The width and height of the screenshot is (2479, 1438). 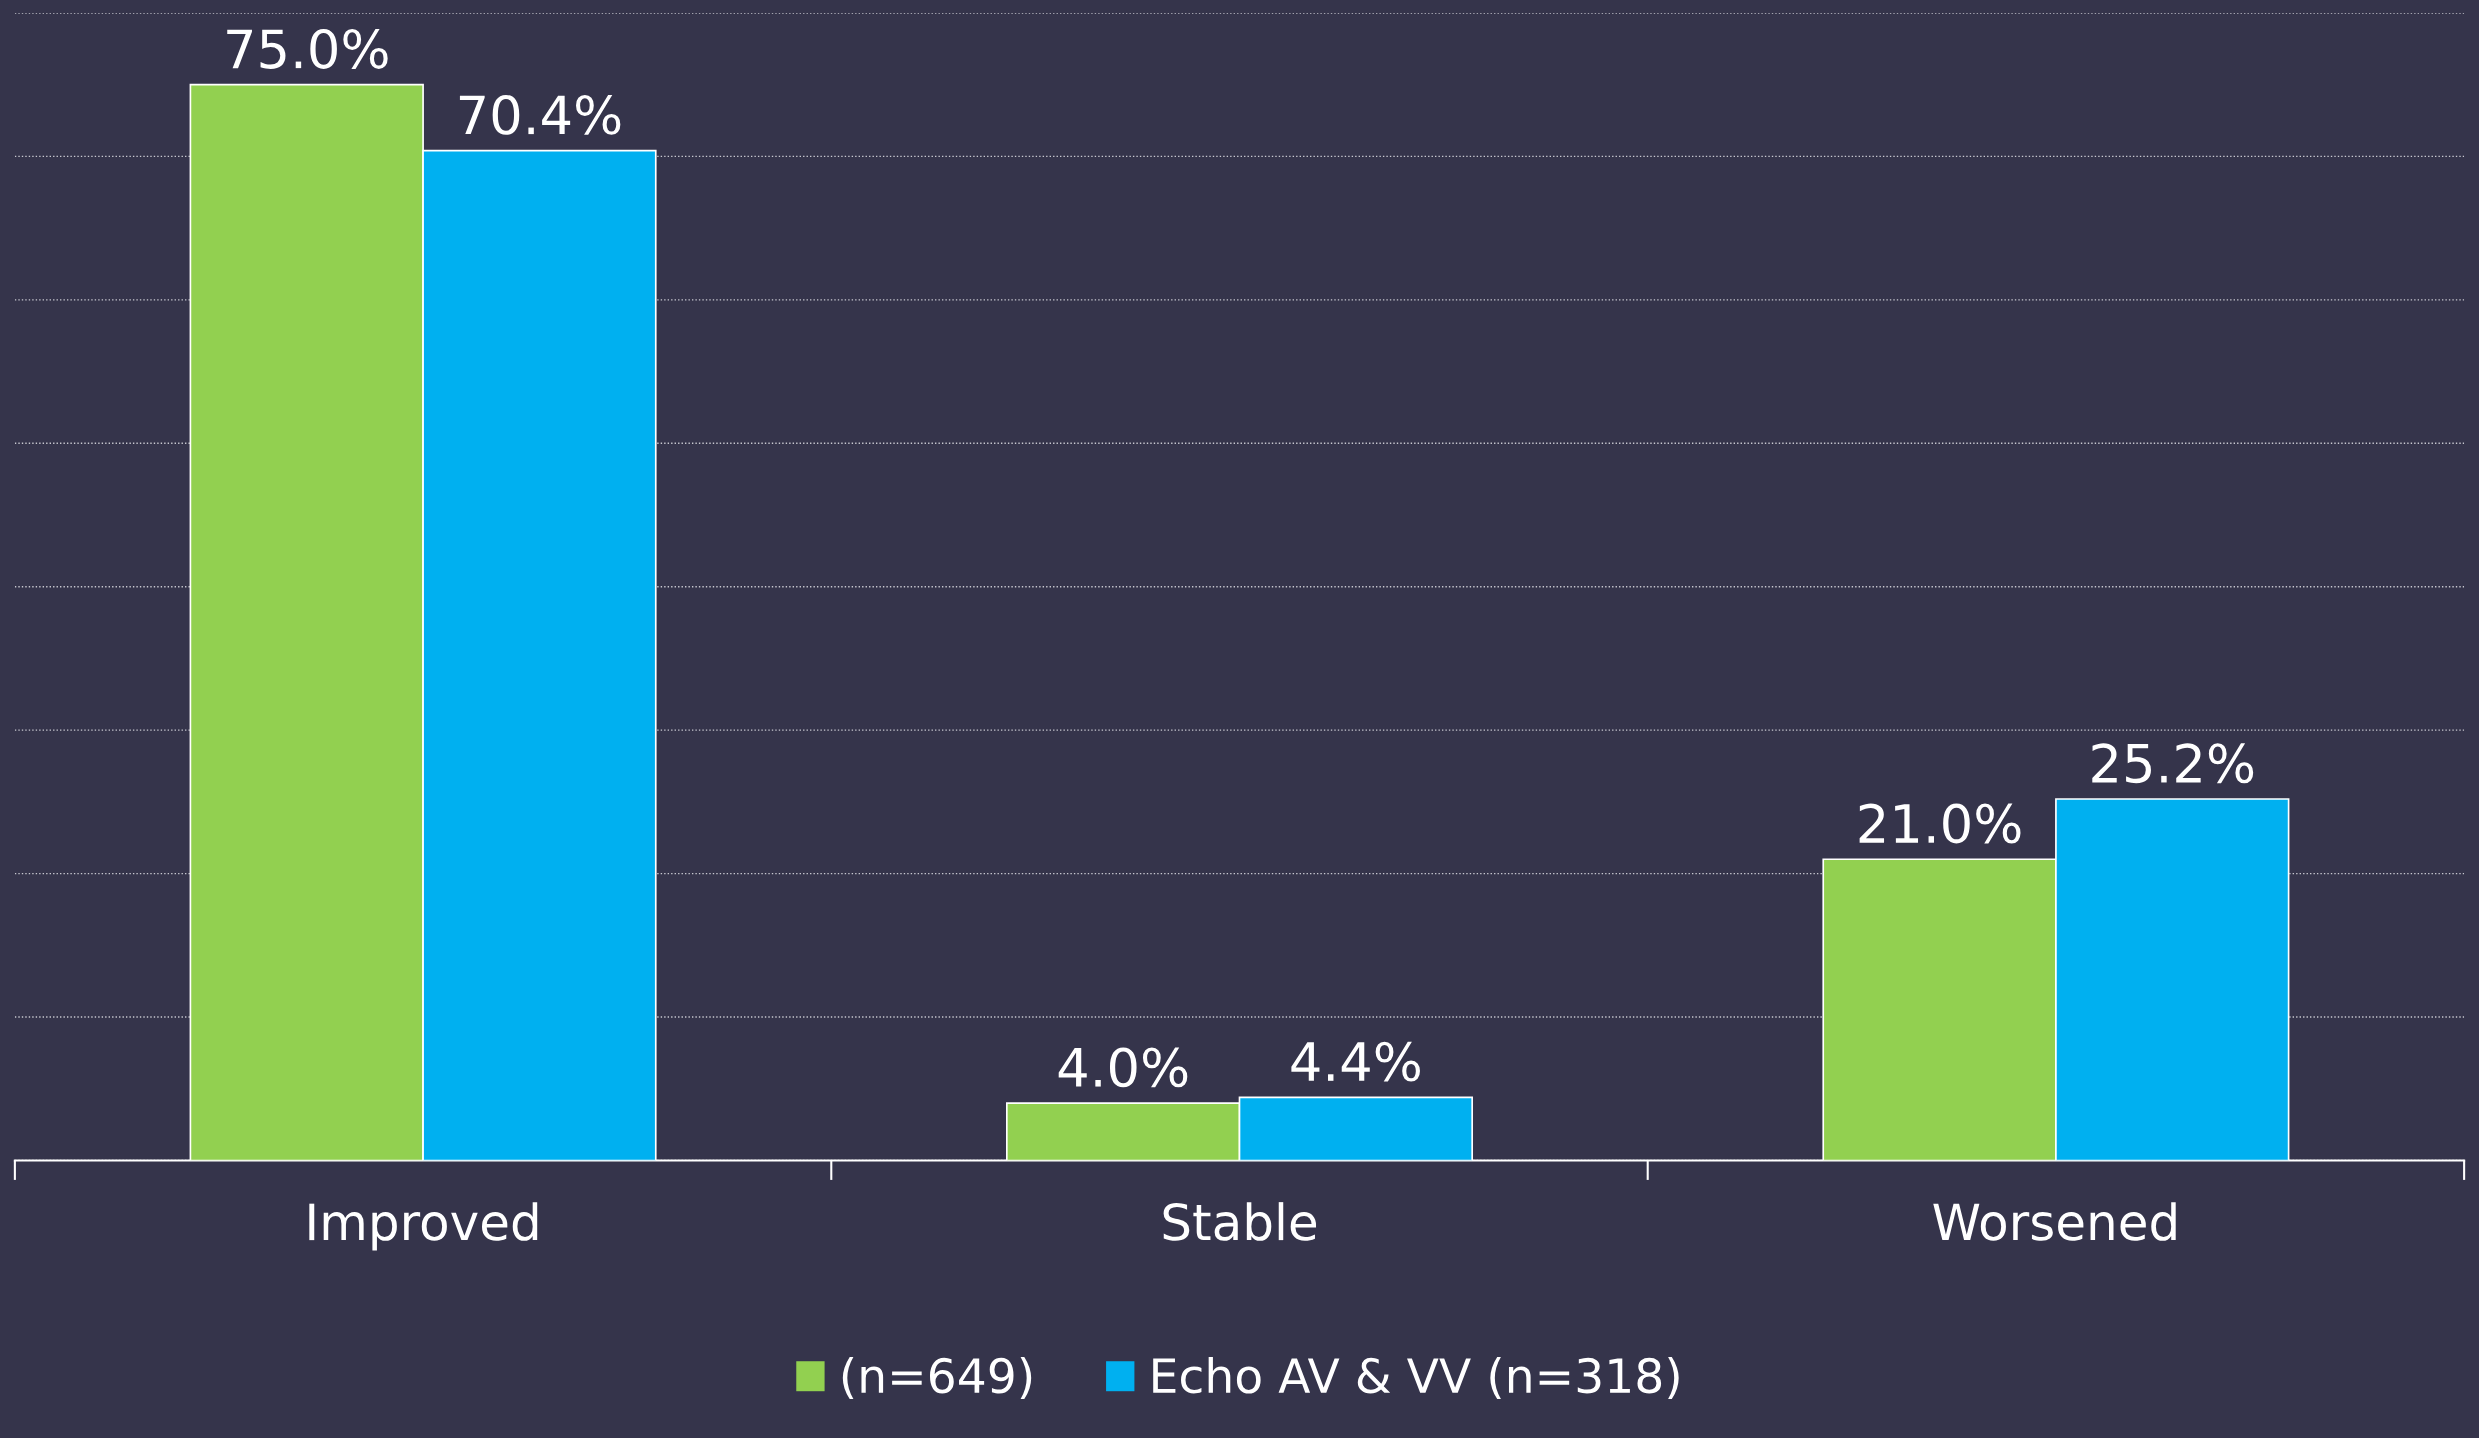 What do you see at coordinates (1940, 823) in the screenshot?
I see `data-label: 21.0%` at bounding box center [1940, 823].